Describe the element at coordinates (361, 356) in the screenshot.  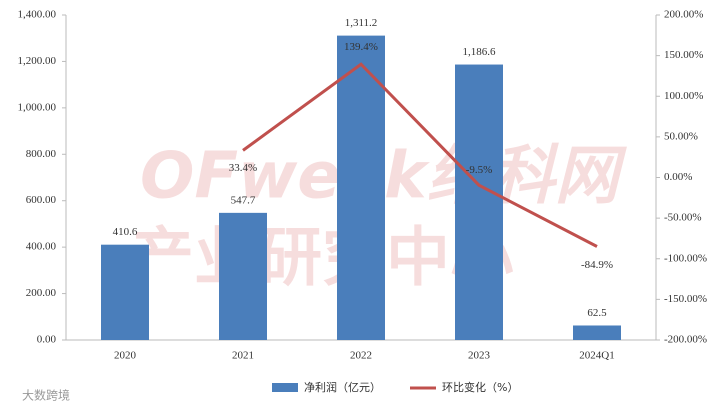
I see `x-tick-label: 2022` at that location.